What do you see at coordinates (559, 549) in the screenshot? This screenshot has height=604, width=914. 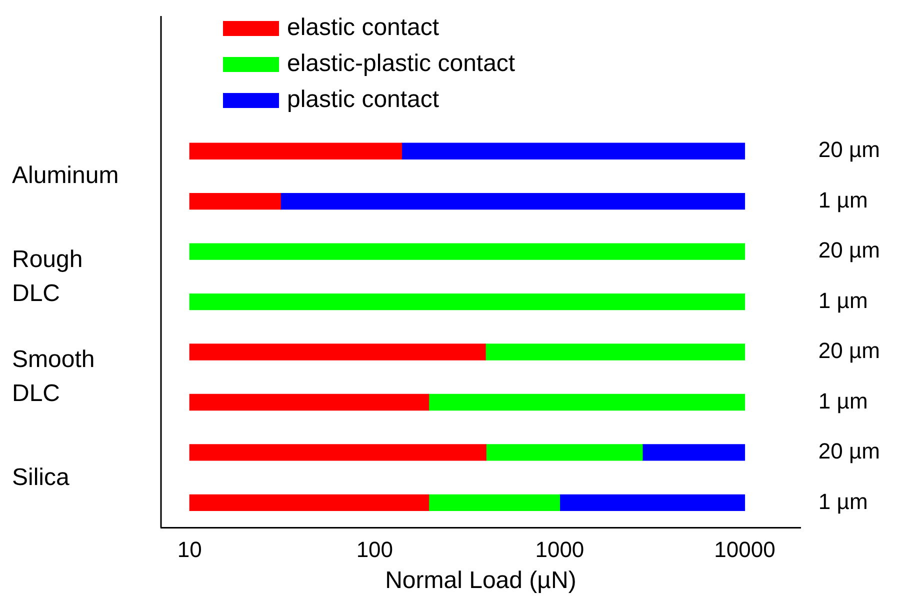 I see `x-tick-label: 1000` at bounding box center [559, 549].